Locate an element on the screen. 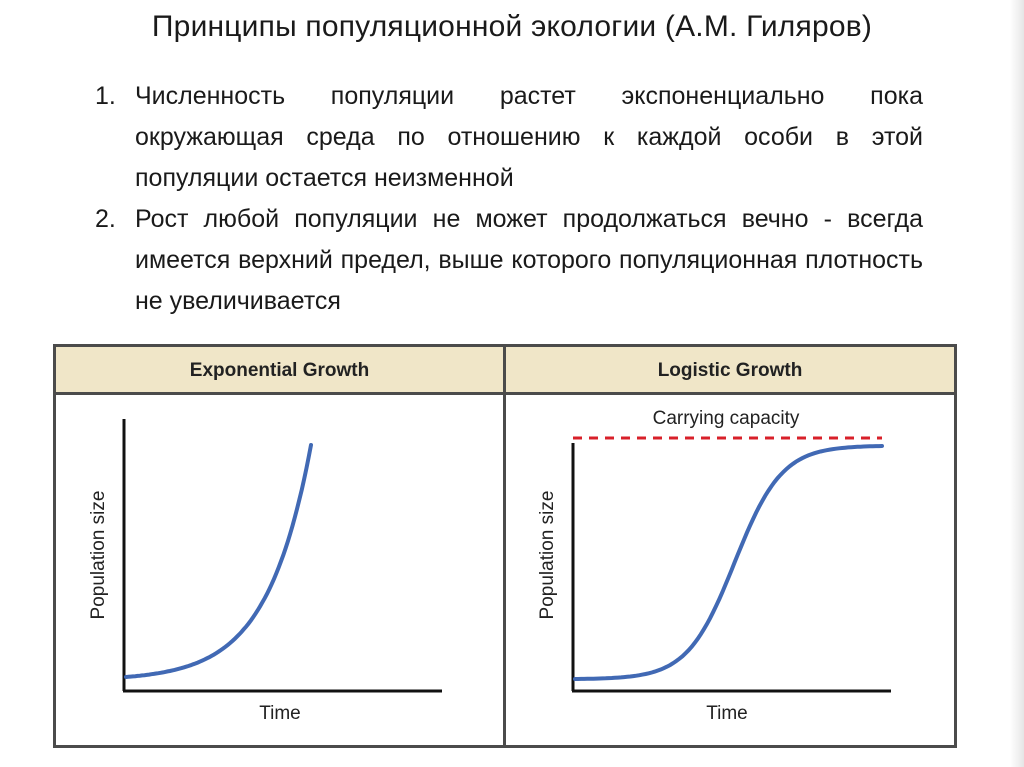 The image size is (1024, 767). logistic-y-label: Population size is located at coordinates (547, 555).